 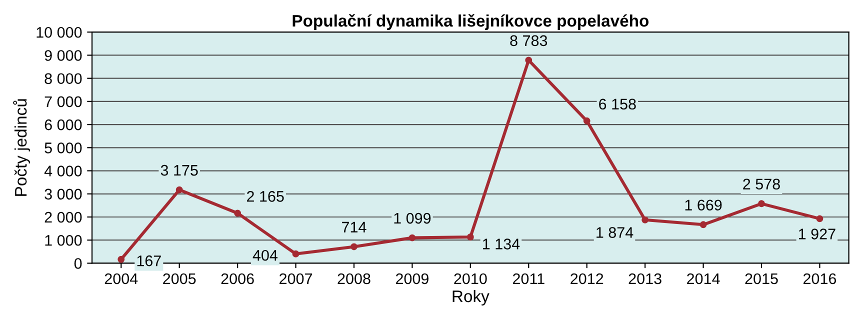 What do you see at coordinates (817, 234) in the screenshot?
I see `text: 1 927` at bounding box center [817, 234].